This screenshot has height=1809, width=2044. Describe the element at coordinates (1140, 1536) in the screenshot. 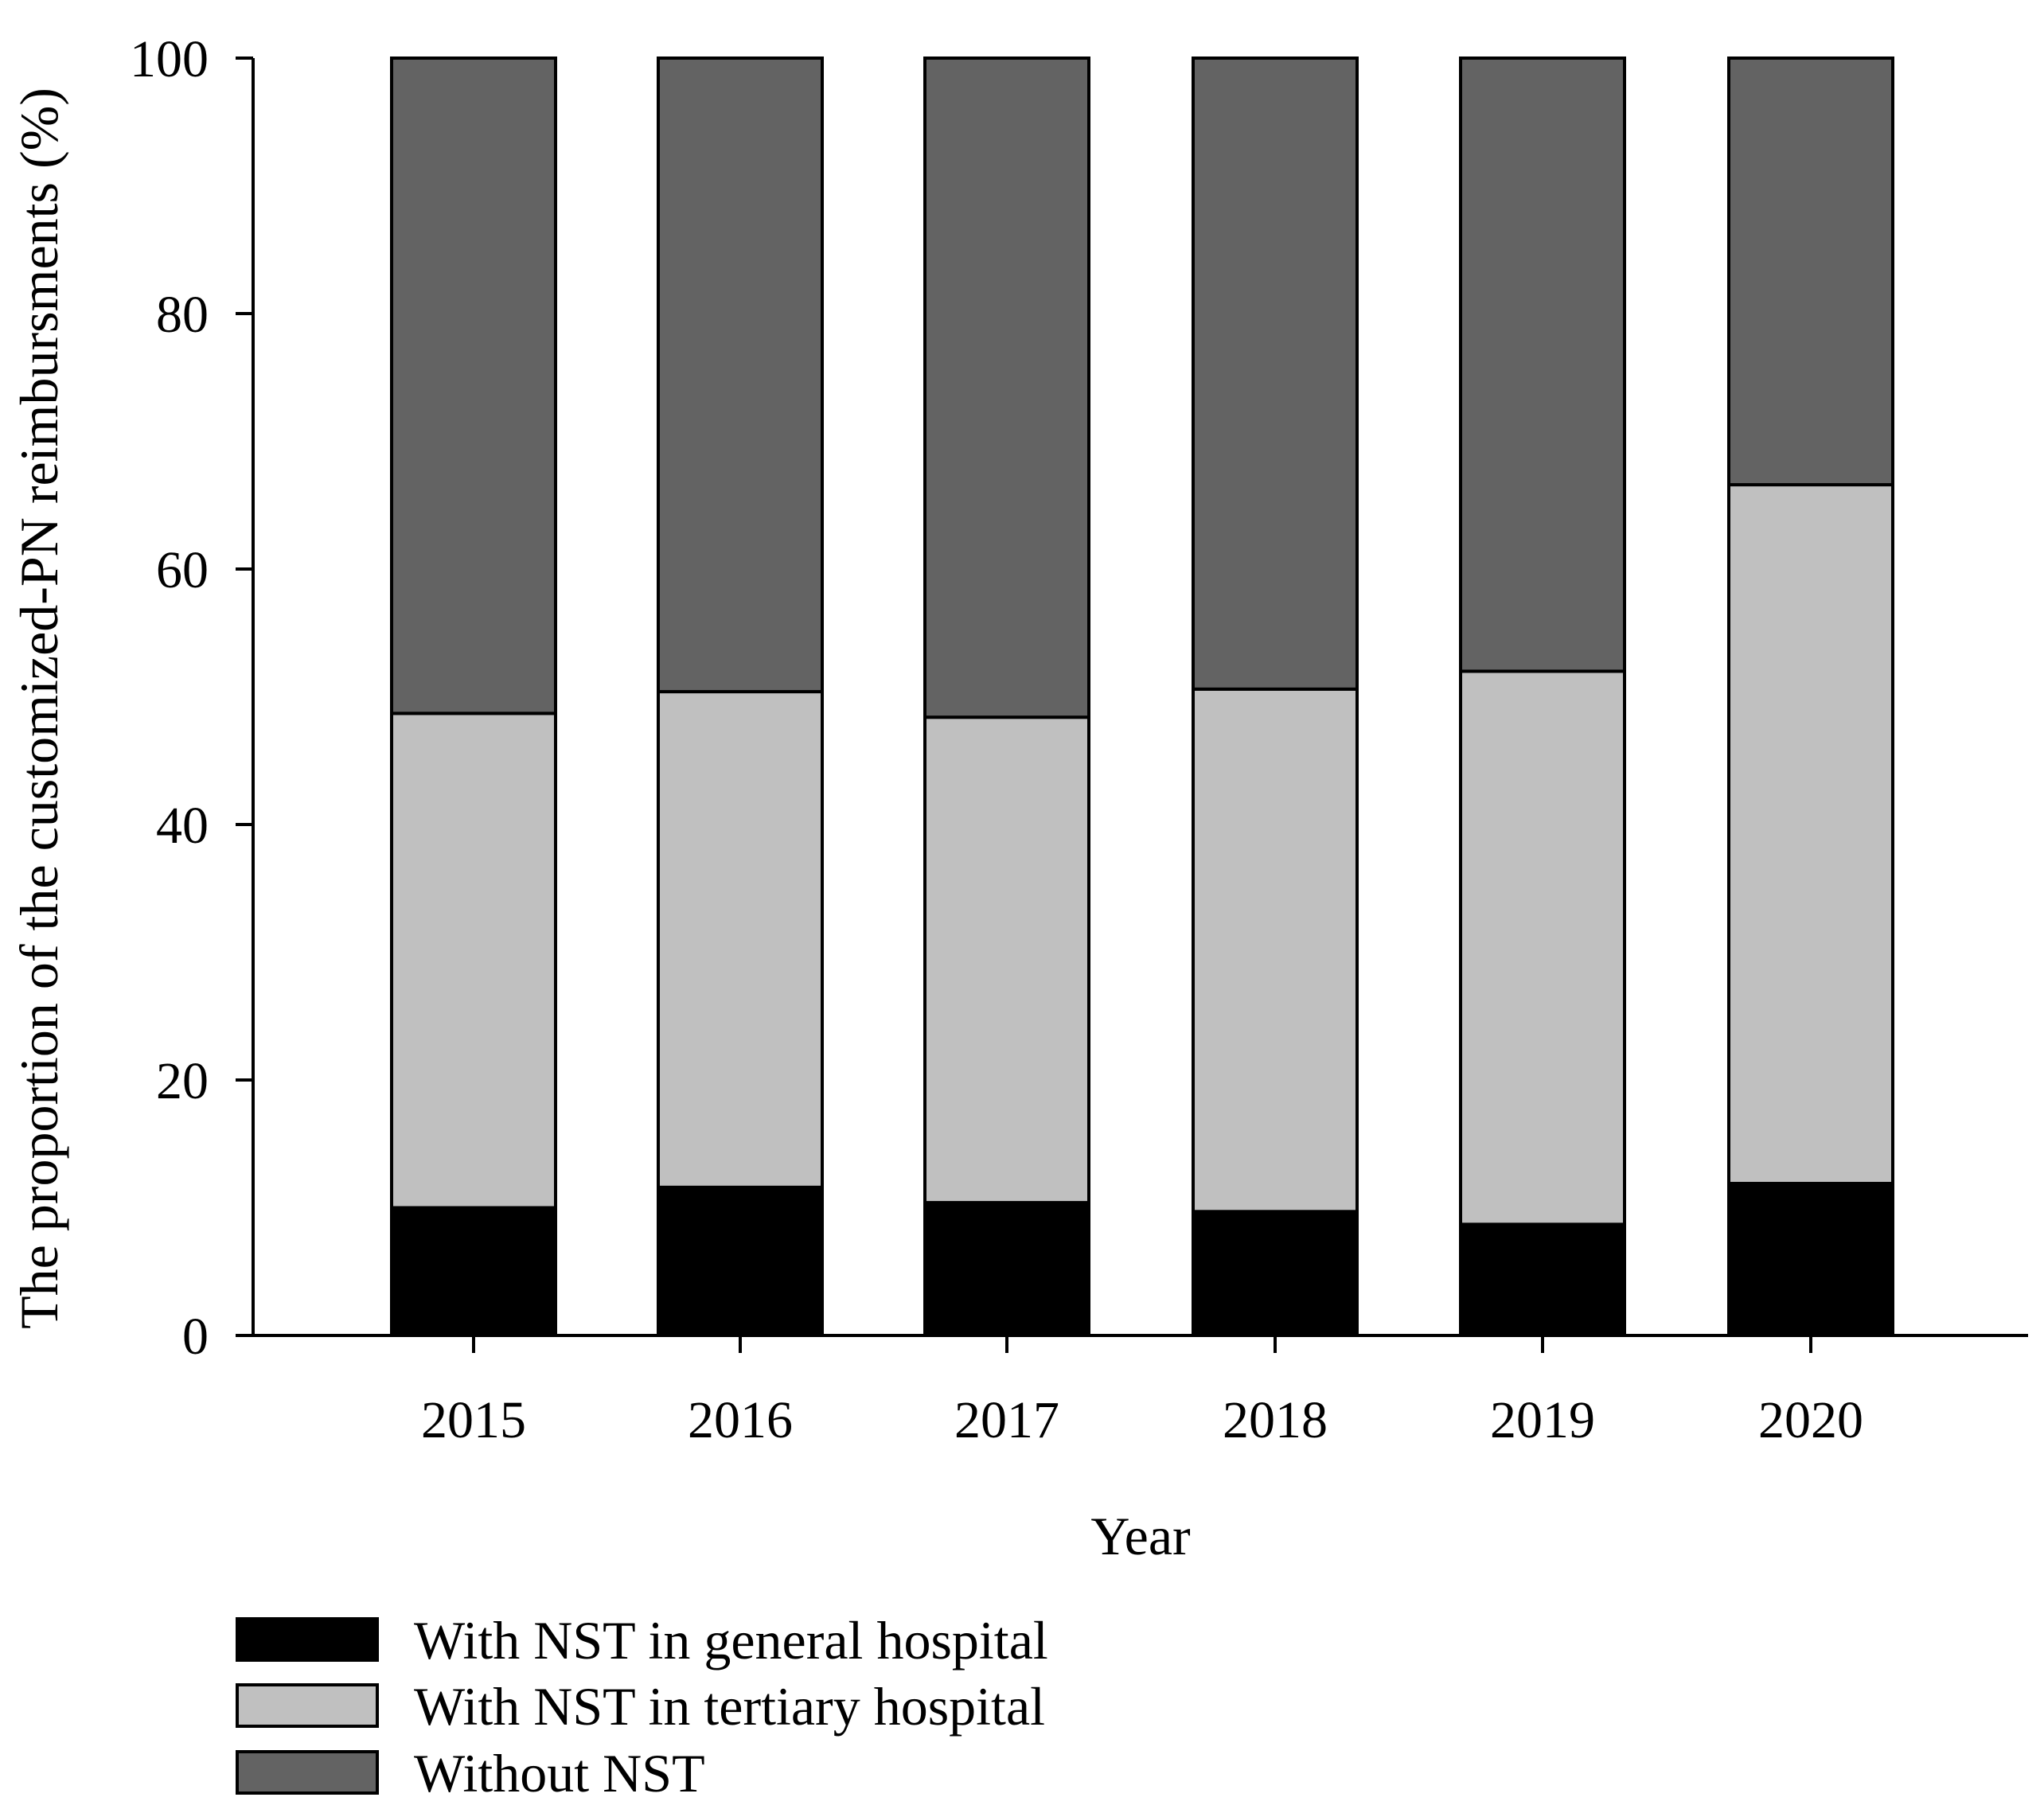

I see `x-axis-title: Year` at that location.